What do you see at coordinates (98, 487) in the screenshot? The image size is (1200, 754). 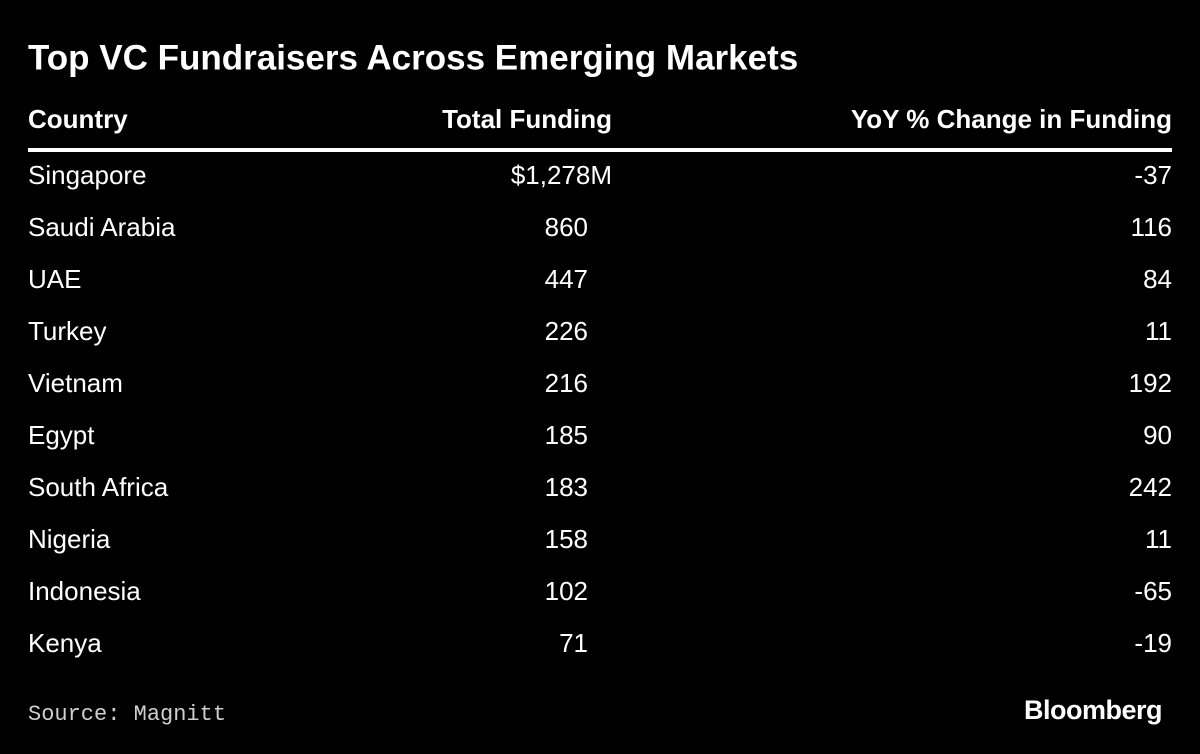 I see `country-cell: South Africa` at bounding box center [98, 487].